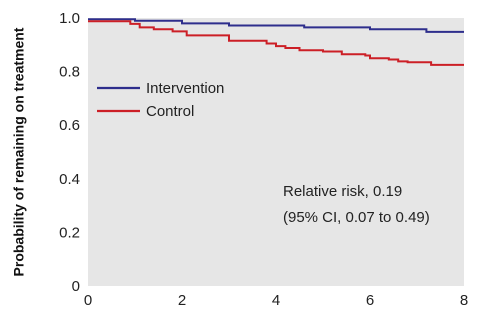 Image resolution: width=477 pixels, height=323 pixels. Describe the element at coordinates (182, 300) in the screenshot. I see `x-tick-label: 2` at that location.